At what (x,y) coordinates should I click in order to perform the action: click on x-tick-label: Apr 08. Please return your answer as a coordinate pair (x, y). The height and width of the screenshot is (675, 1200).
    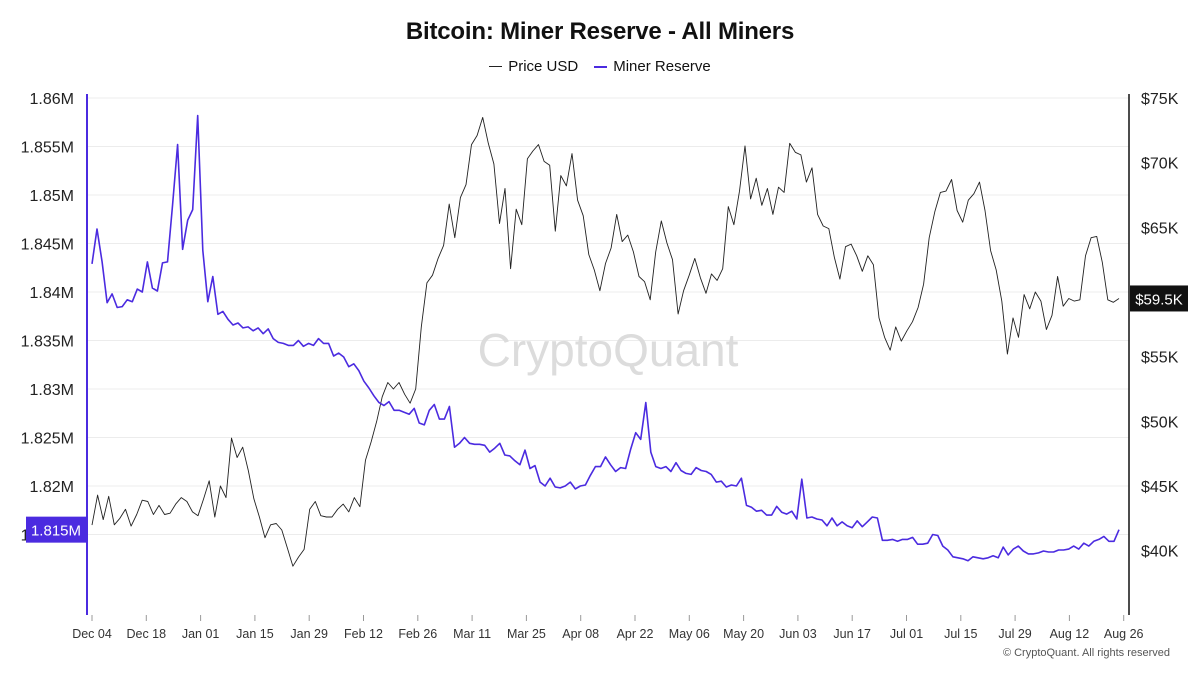
    Looking at the image, I should click on (580, 634).